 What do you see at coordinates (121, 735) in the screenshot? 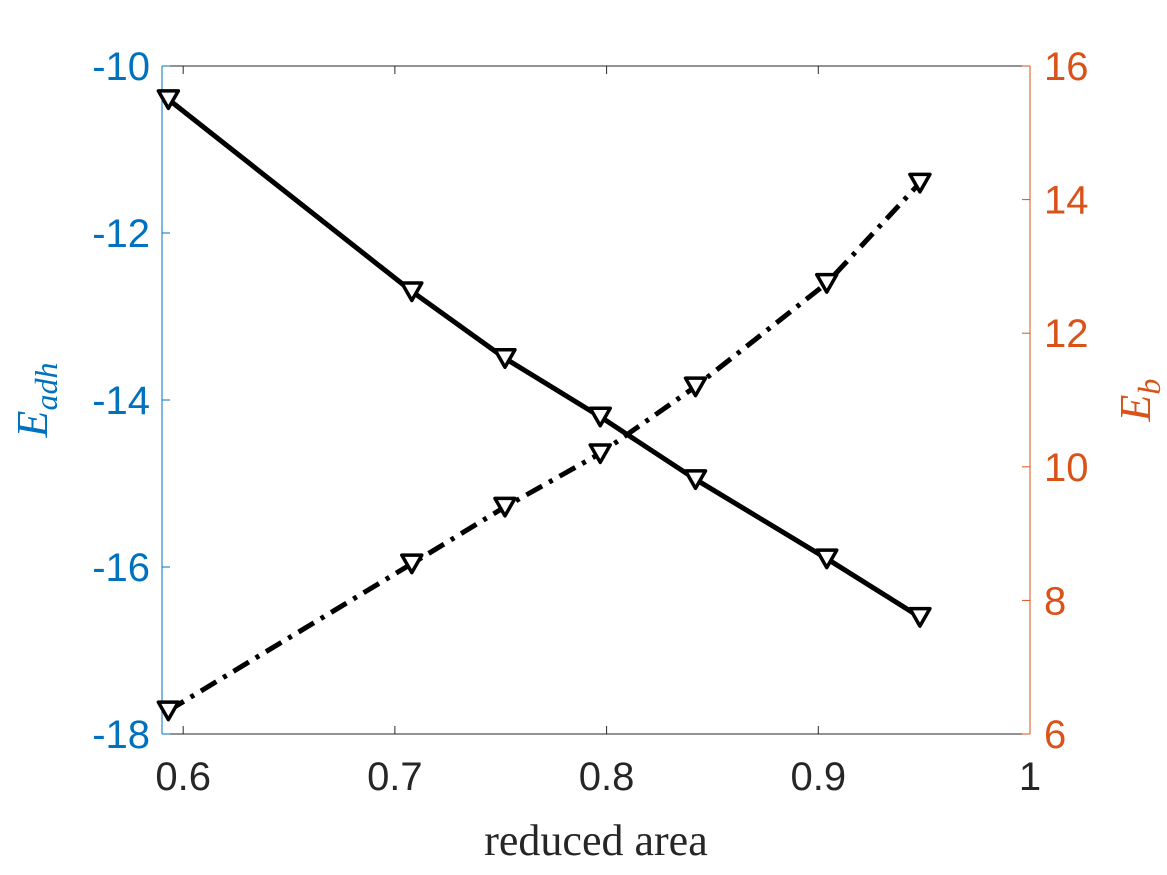
I see `left-y-tick-label: -18` at bounding box center [121, 735].